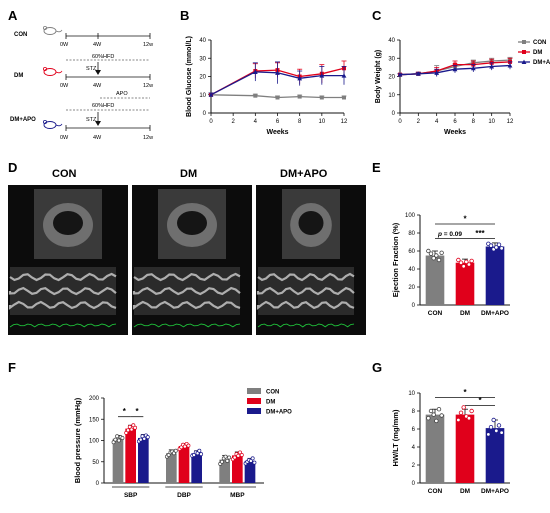 The image size is (550, 513). Describe the element at coordinates (411, 288) in the screenshot. I see `y-tick-label: 20` at that location.